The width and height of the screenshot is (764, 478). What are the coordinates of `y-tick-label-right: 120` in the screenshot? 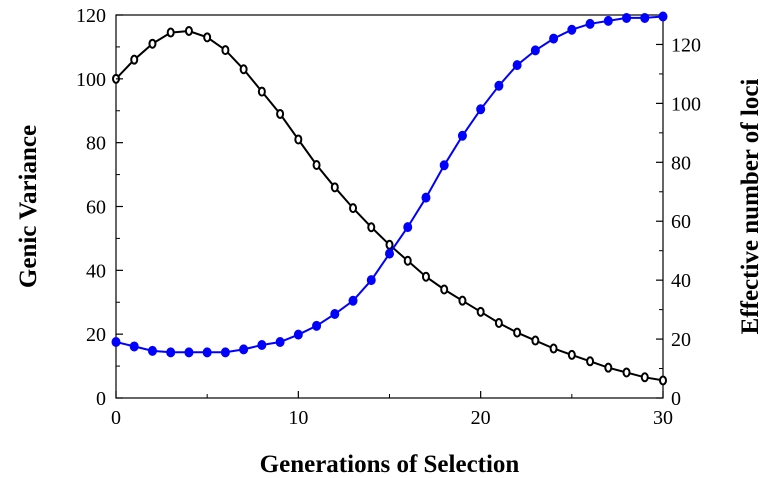 It's located at (686, 45).